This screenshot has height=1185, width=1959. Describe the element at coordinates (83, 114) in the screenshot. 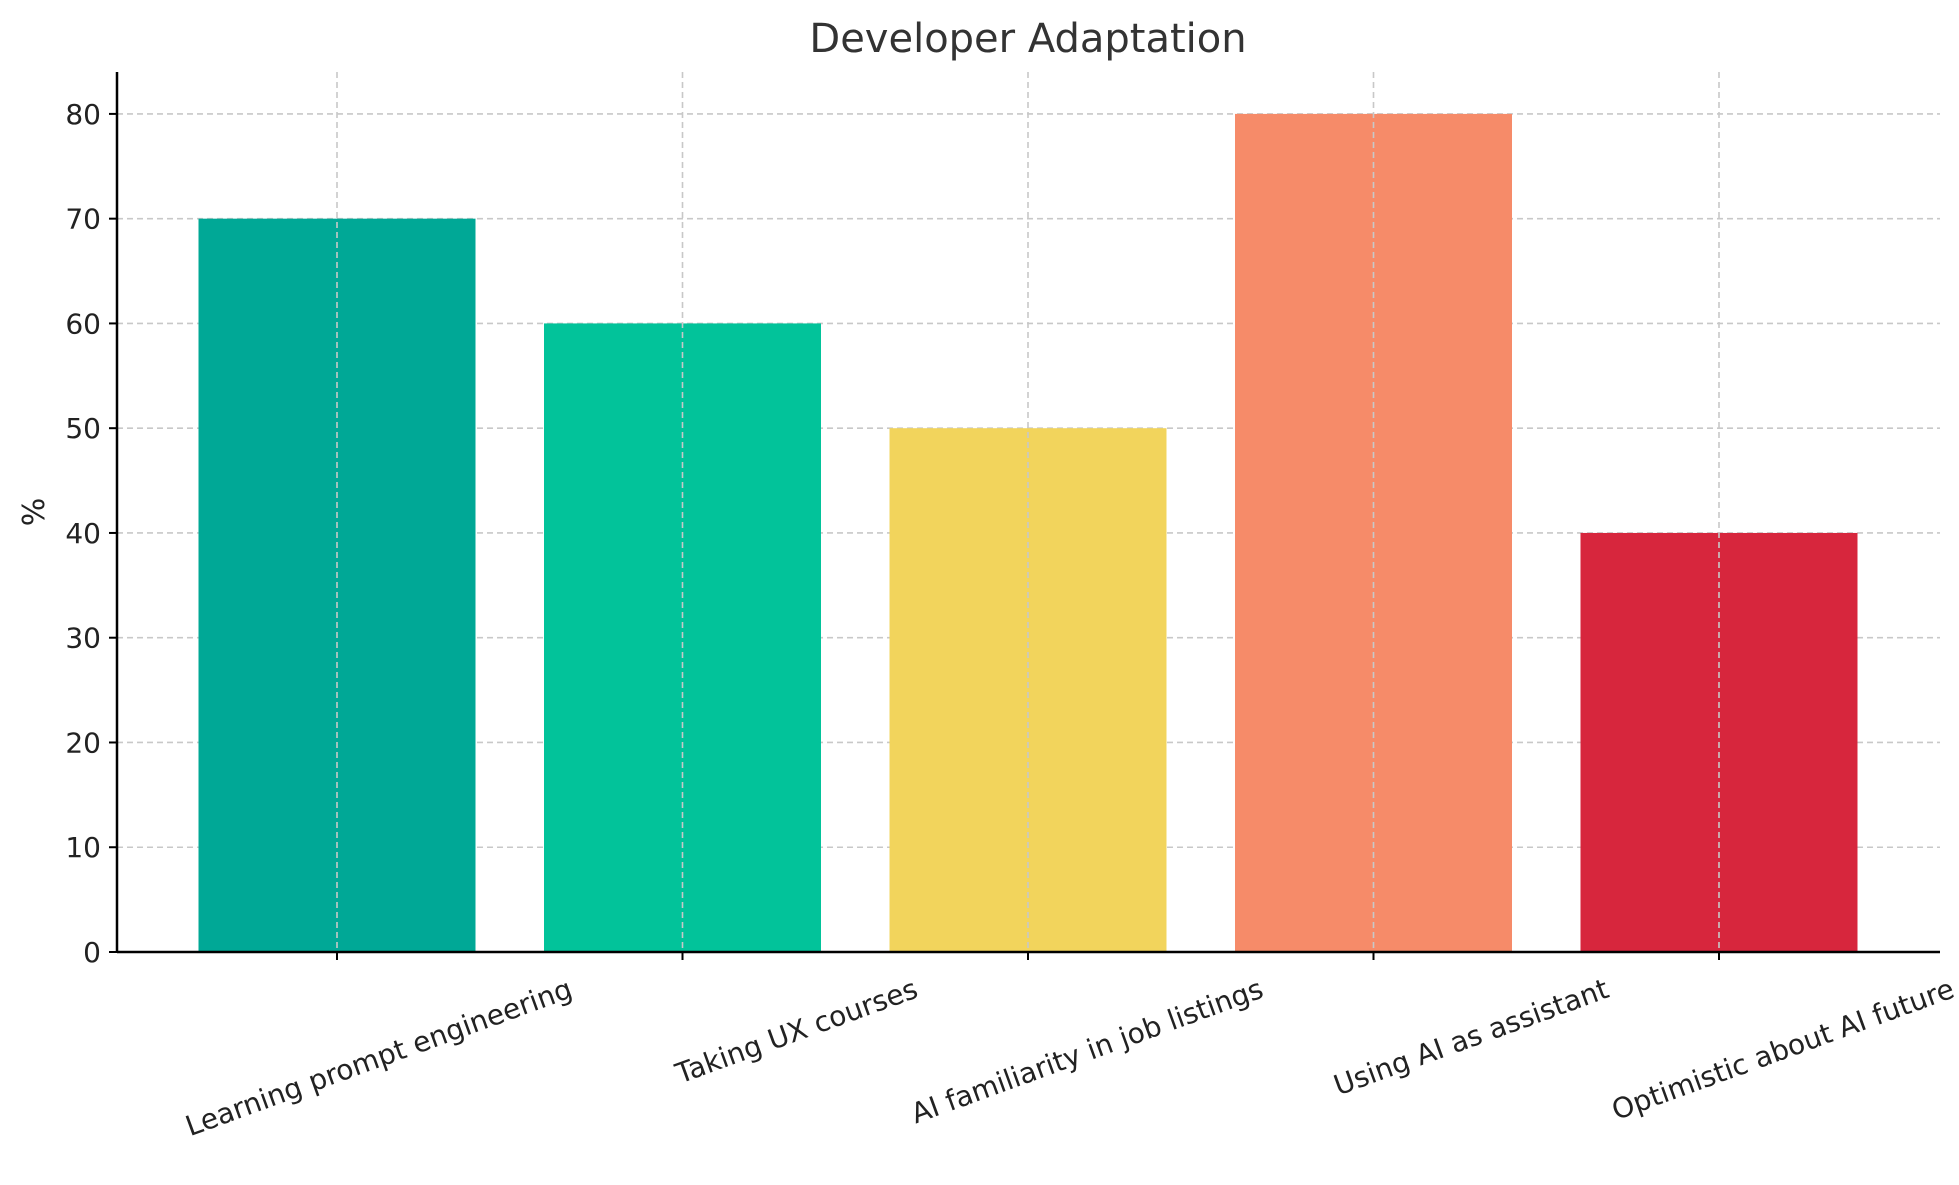

I see `y-tick-label: 80` at that location.